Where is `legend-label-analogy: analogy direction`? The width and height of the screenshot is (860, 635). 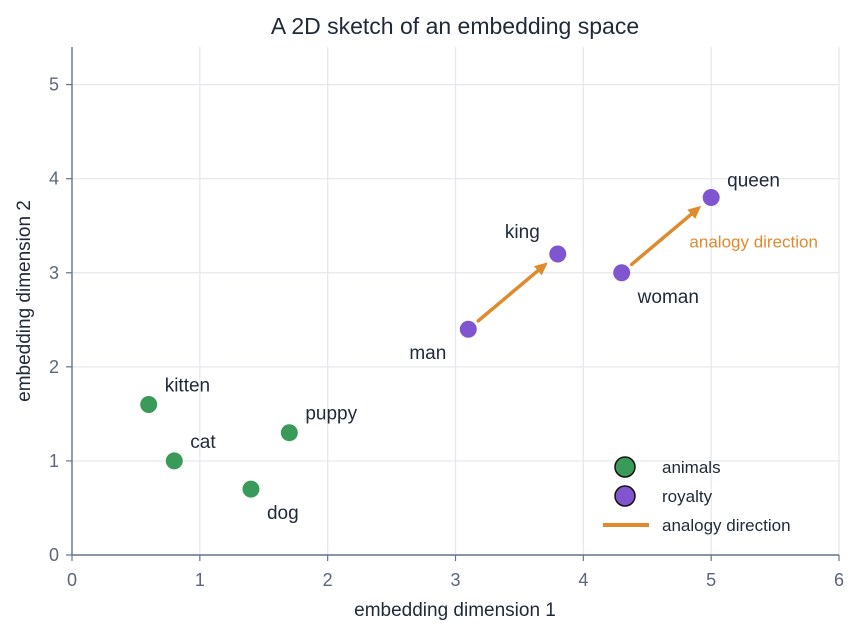
legend-label-analogy: analogy direction is located at coordinates (726, 525).